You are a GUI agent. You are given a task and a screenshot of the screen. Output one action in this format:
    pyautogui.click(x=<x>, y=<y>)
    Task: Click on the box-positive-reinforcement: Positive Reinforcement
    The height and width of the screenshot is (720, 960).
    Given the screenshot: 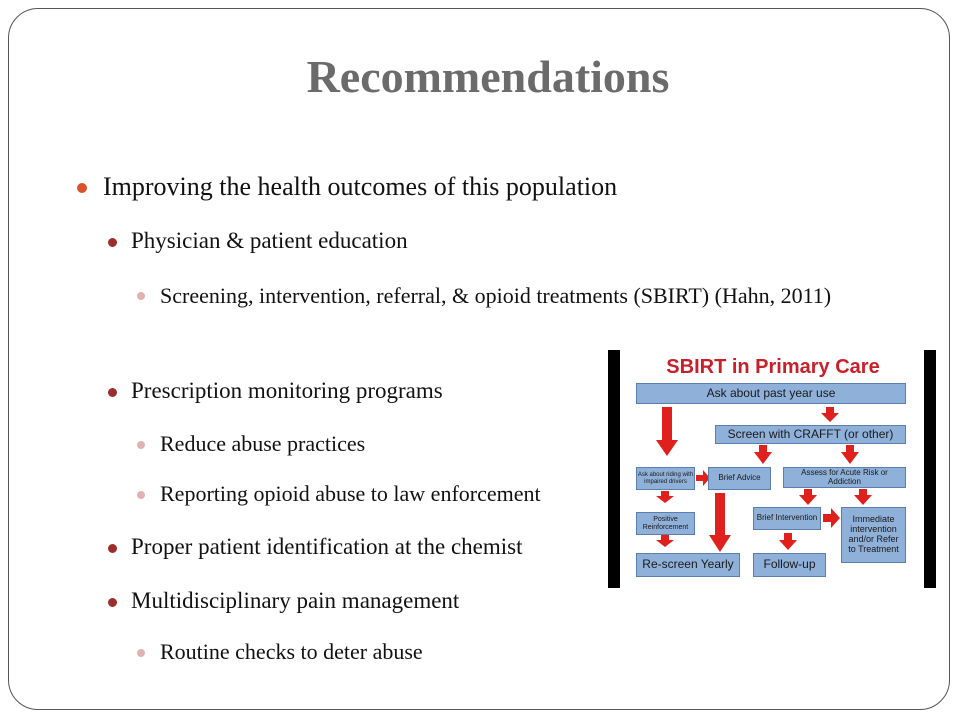 What is the action you would take?
    pyautogui.click(x=665, y=523)
    